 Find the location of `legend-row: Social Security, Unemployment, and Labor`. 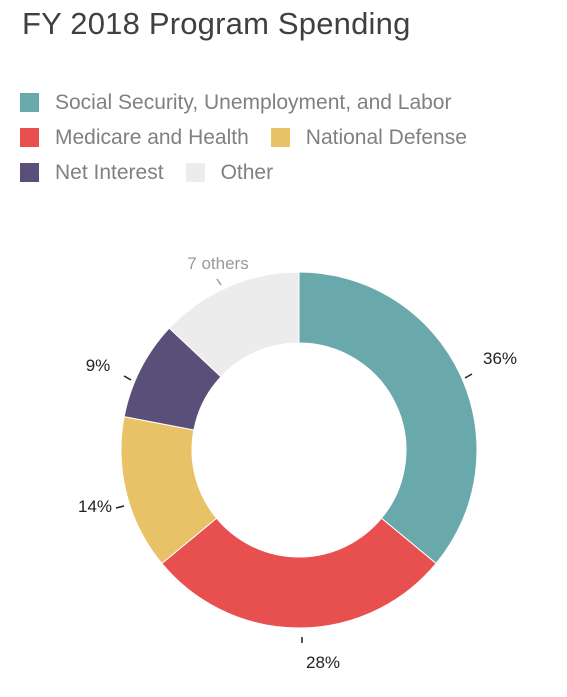

legend-row: Social Security, Unemployment, and Labor is located at coordinates (290, 102).